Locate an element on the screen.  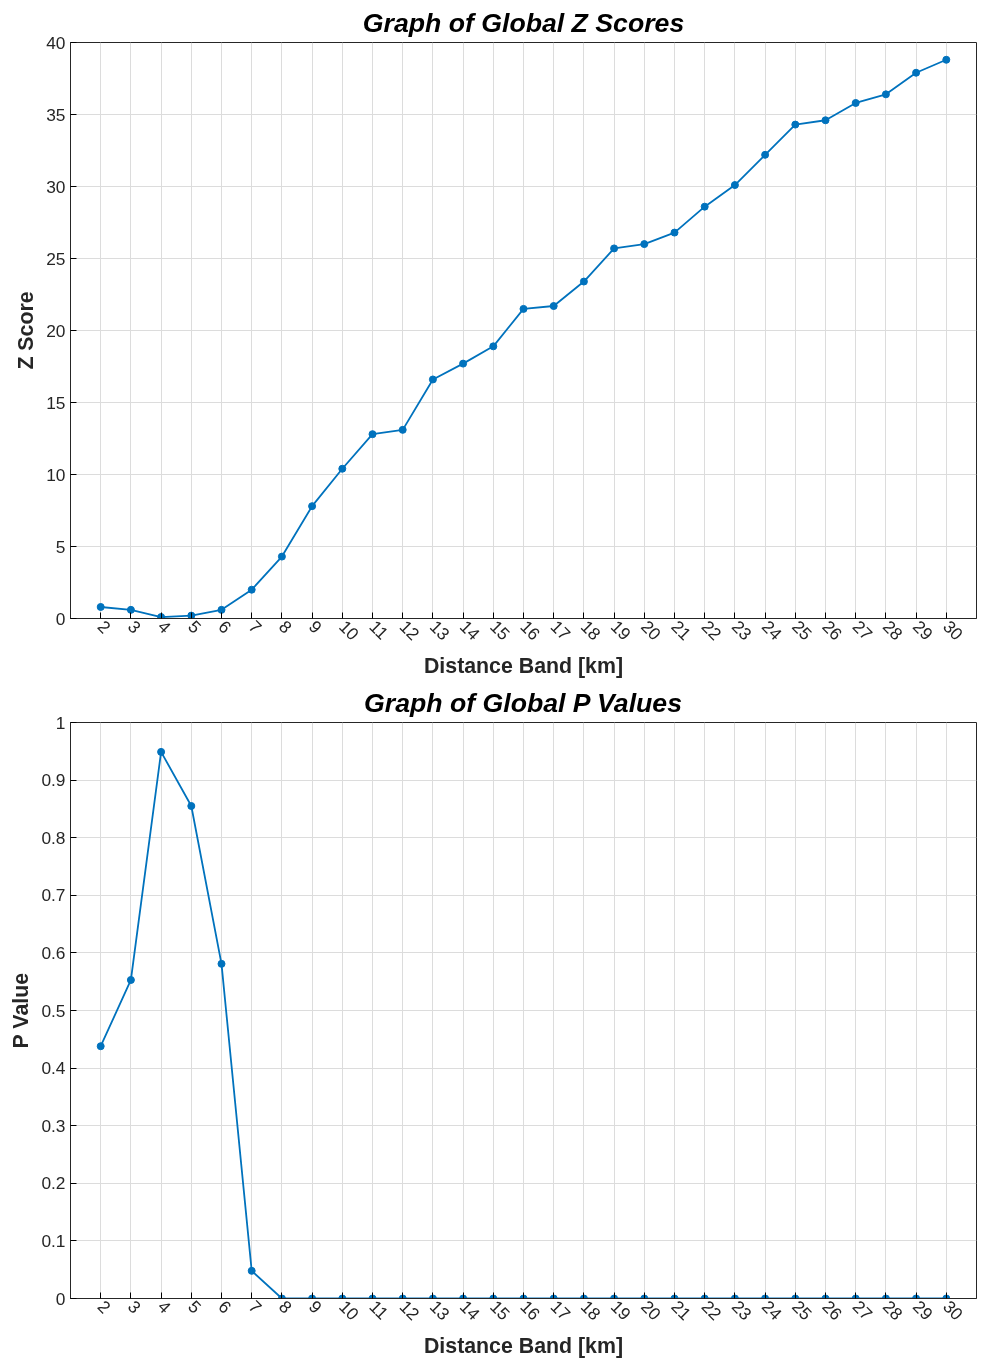
y-axis-title: P Value is located at coordinates (21, 1010).